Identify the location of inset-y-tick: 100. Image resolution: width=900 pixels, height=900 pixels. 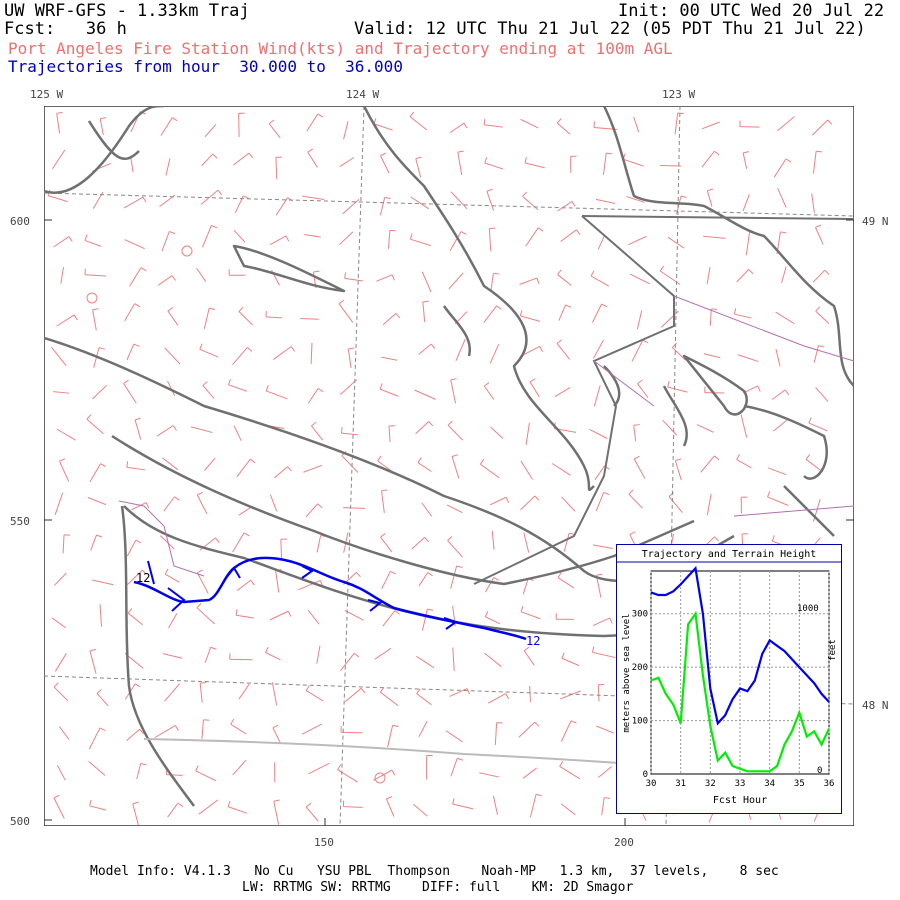
(640, 722).